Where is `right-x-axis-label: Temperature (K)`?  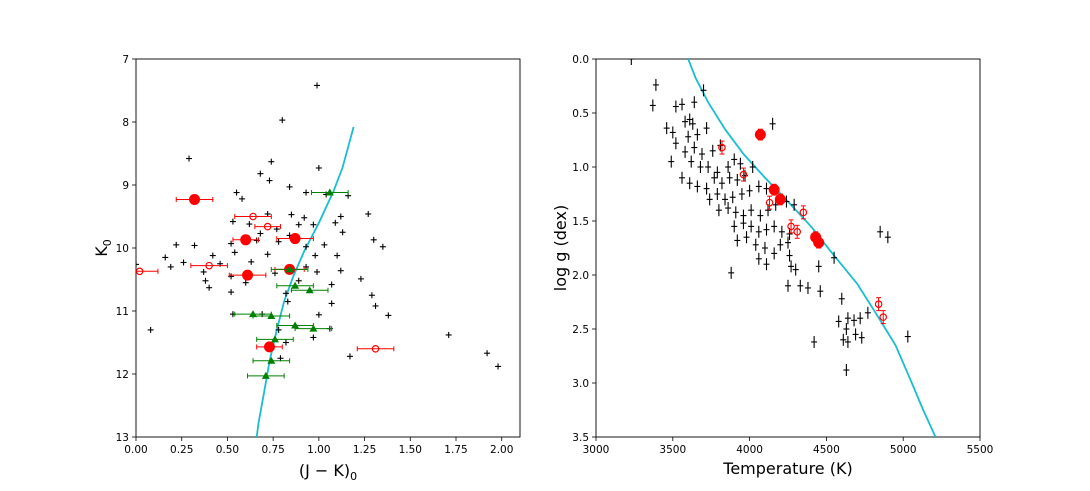
right-x-axis-label: Temperature (K) is located at coordinates (787, 468).